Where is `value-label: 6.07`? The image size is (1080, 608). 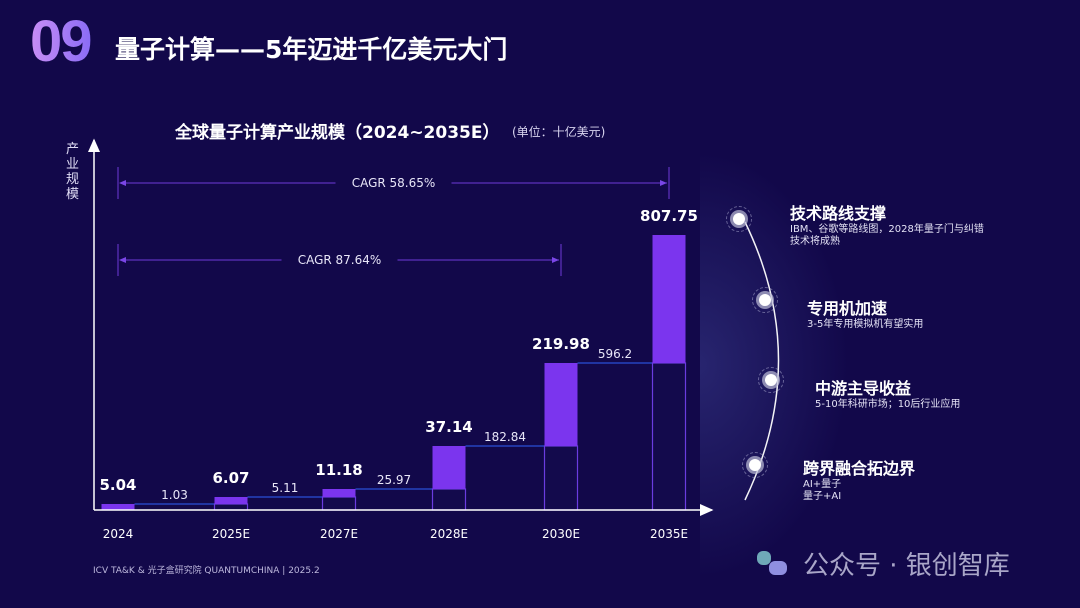
value-label: 6.07 is located at coordinates (230, 478).